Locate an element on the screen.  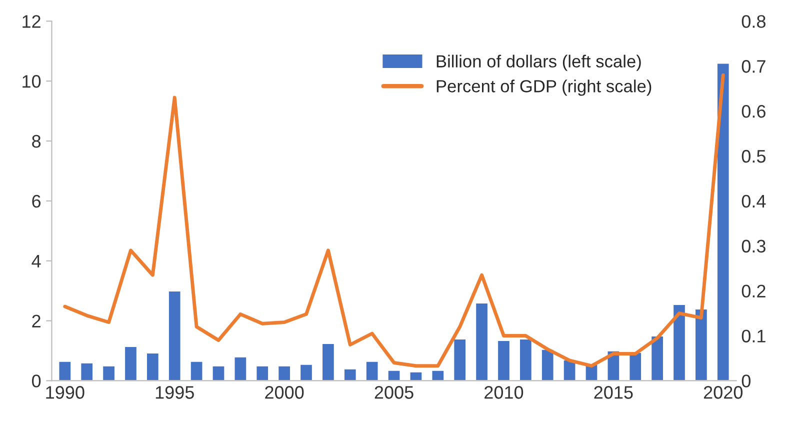
y-tick-label: 4 is located at coordinates (36, 261).